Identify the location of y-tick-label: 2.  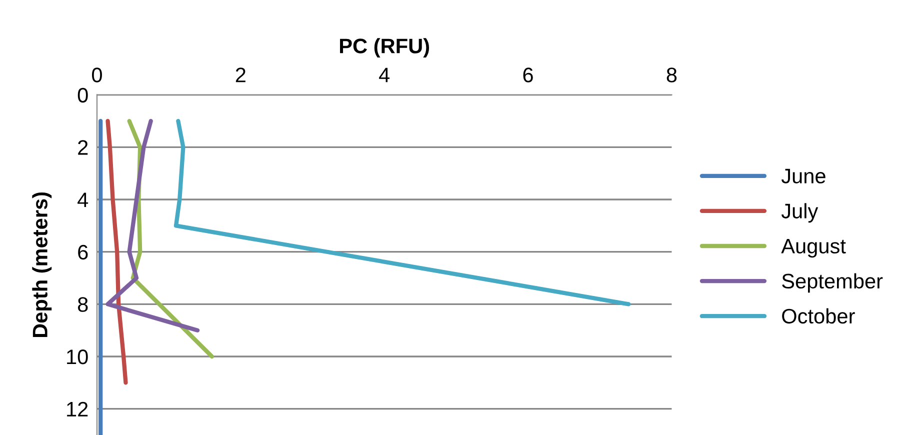
(83, 147).